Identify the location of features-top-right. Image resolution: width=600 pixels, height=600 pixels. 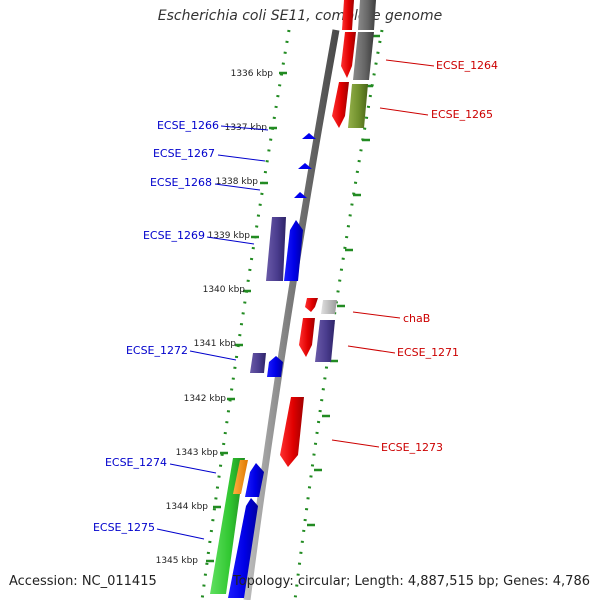
(354, 64).